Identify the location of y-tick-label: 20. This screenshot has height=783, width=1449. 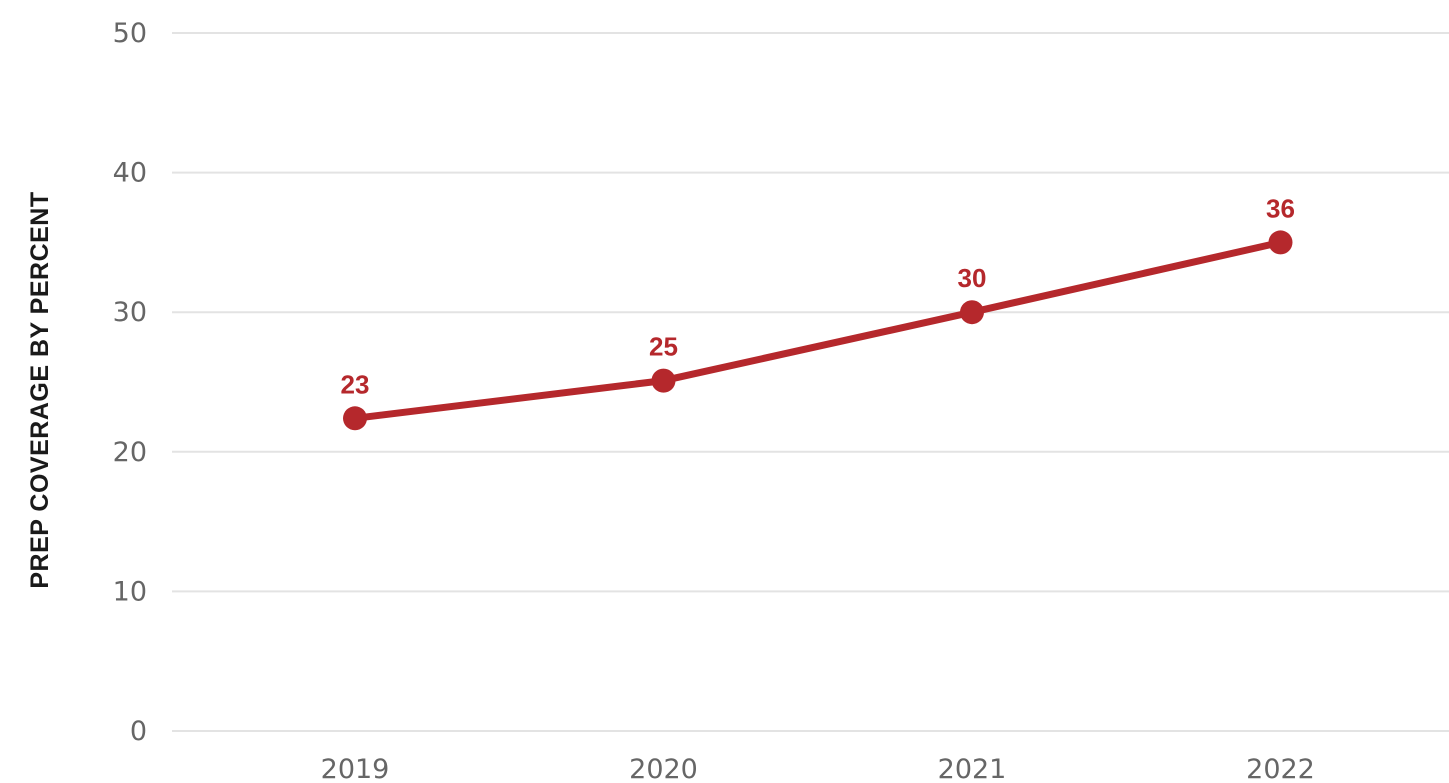
(130, 452).